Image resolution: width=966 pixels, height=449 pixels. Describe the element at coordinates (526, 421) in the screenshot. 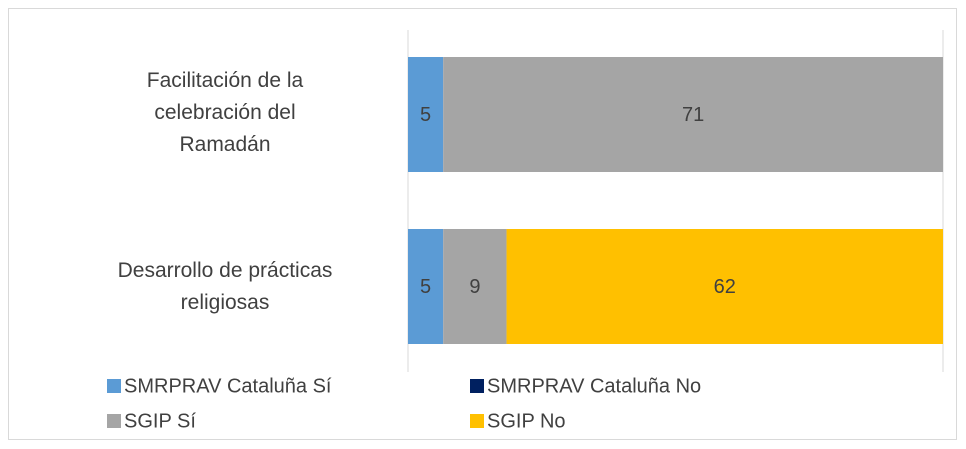

I see `legend-label: SGIP No` at that location.